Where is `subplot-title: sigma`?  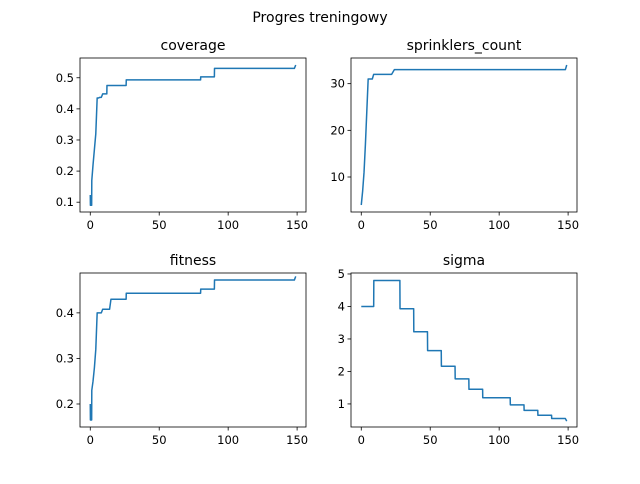
subplot-title: sigma is located at coordinates (464, 261).